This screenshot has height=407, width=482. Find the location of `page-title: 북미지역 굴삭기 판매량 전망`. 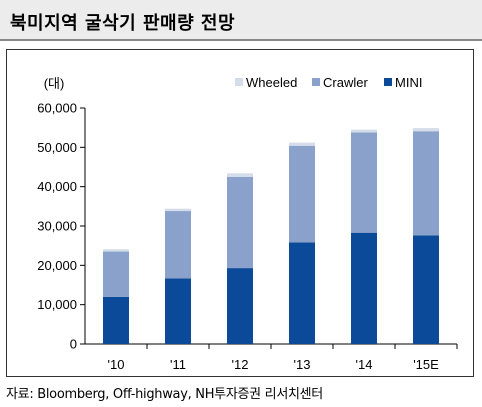

page-title: 북미지역 굴삭기 판매량 전망 is located at coordinates (123, 23).